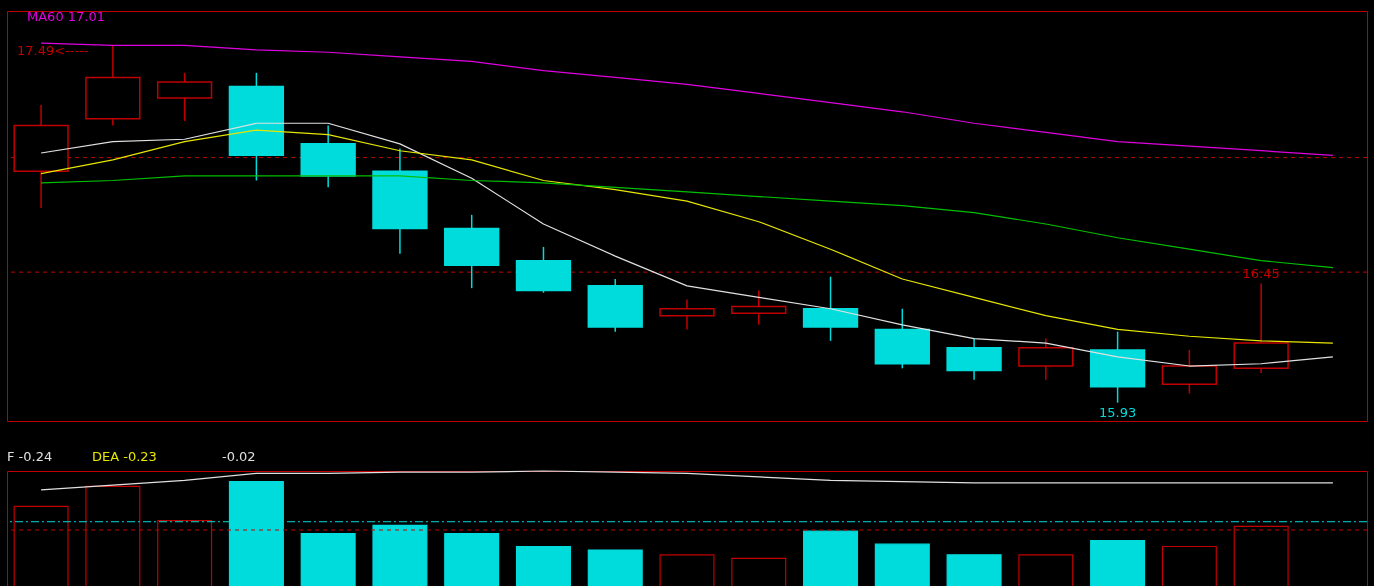 The width and height of the screenshot is (1375, 586). What do you see at coordinates (53, 51) in the screenshot?
I see `annotation: 17.49<-----` at bounding box center [53, 51].